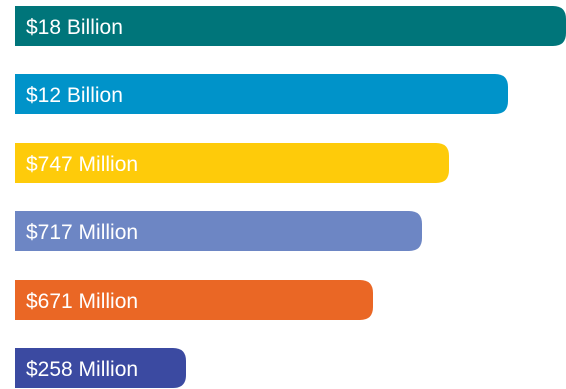  What do you see at coordinates (74, 95) in the screenshot?
I see `bar-label: $12 Billion` at bounding box center [74, 95].